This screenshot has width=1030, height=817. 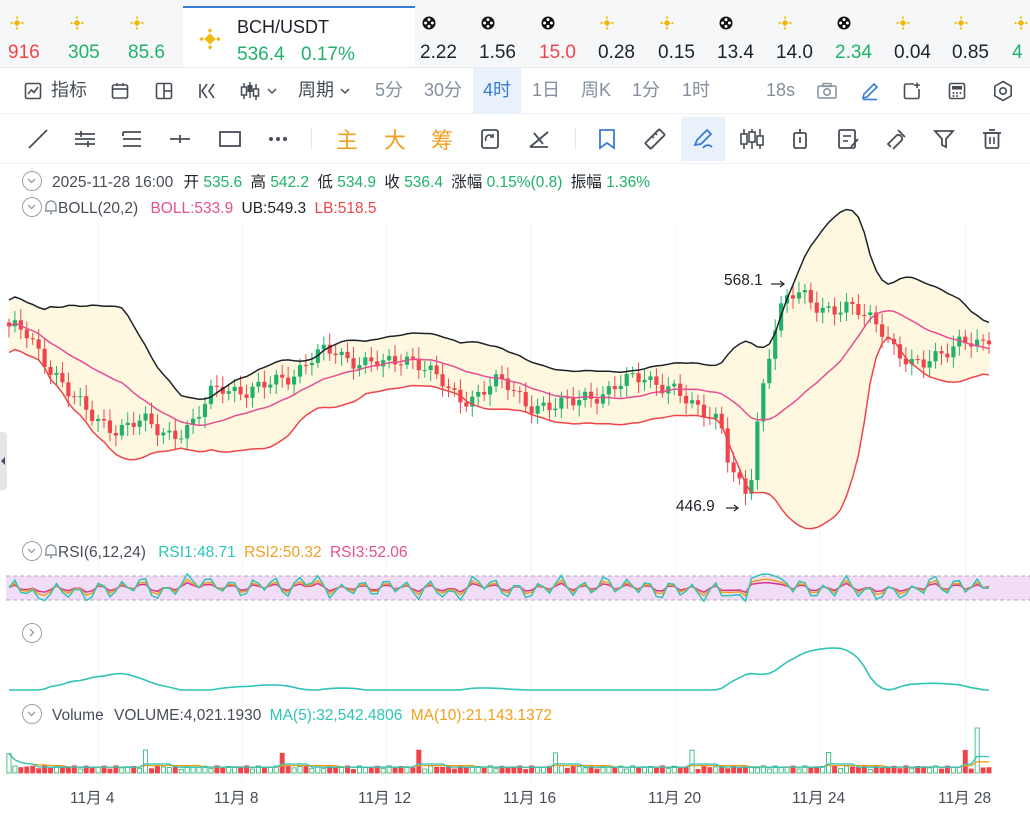 What do you see at coordinates (34, 40) in the screenshot?
I see `ticker-item: 916` at bounding box center [34, 40].